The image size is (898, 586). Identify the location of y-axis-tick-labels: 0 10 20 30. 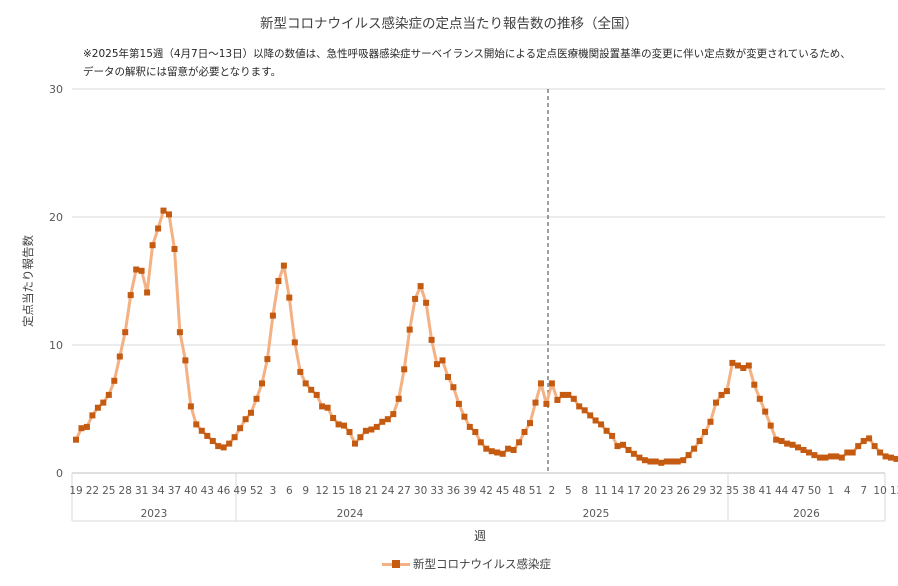
(56, 281).